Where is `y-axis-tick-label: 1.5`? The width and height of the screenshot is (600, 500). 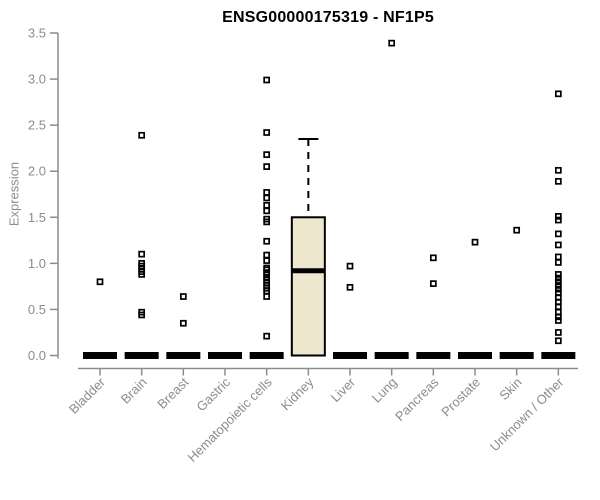
y-axis-tick-label: 1.5 is located at coordinates (37, 217).